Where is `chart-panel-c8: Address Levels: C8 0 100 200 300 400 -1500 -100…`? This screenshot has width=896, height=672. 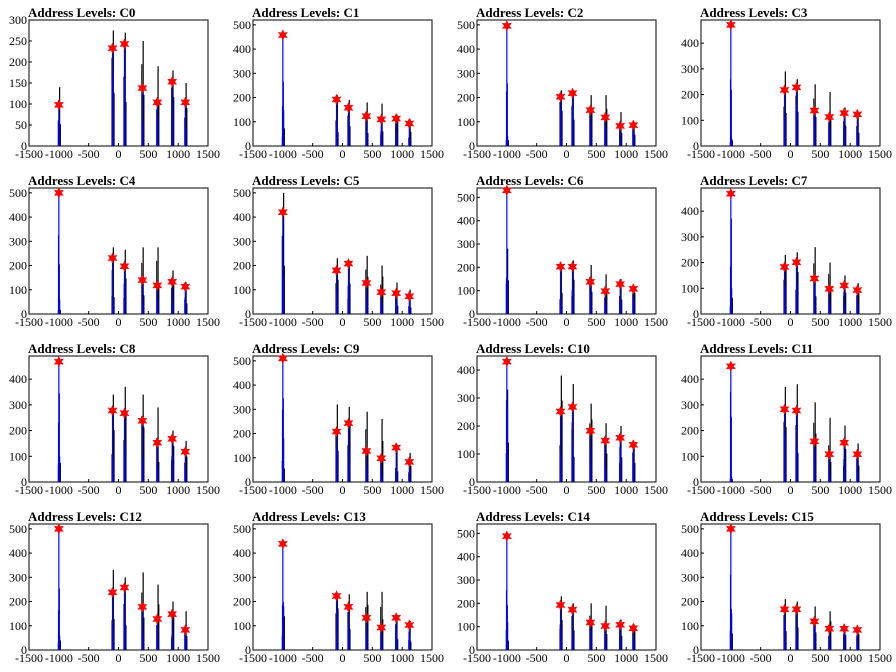
chart-panel-c8: Address Levels: C8 0 100 200 300 400 -1500 -100… is located at coordinates (114, 419).